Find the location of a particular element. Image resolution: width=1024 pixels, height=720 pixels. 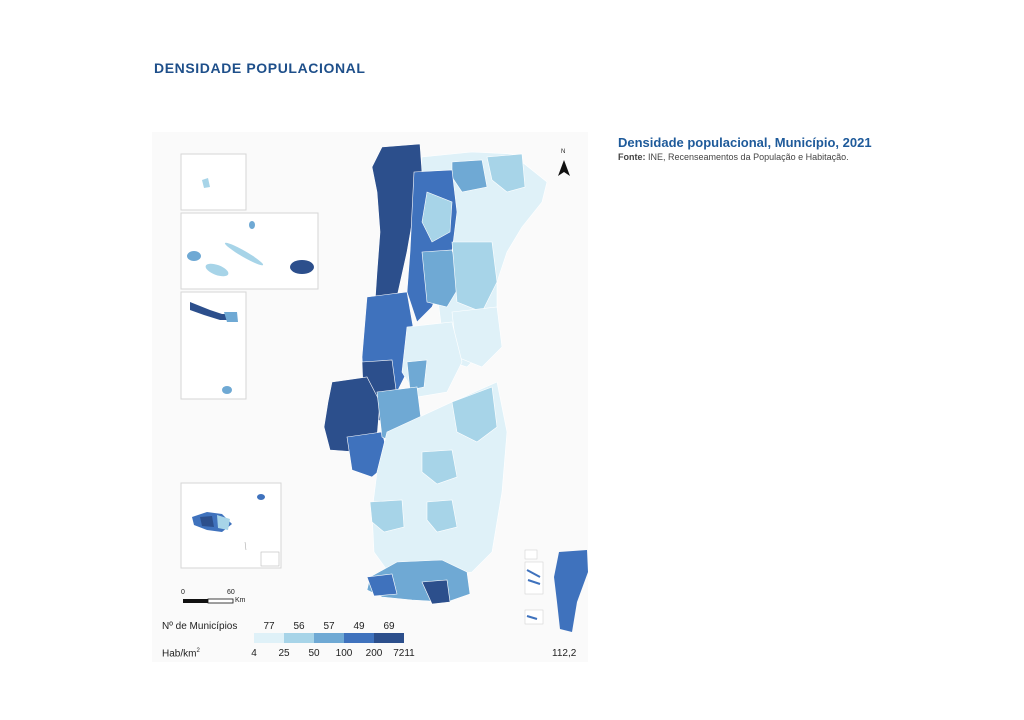

legend-break-5: 200 is located at coordinates (374, 653).